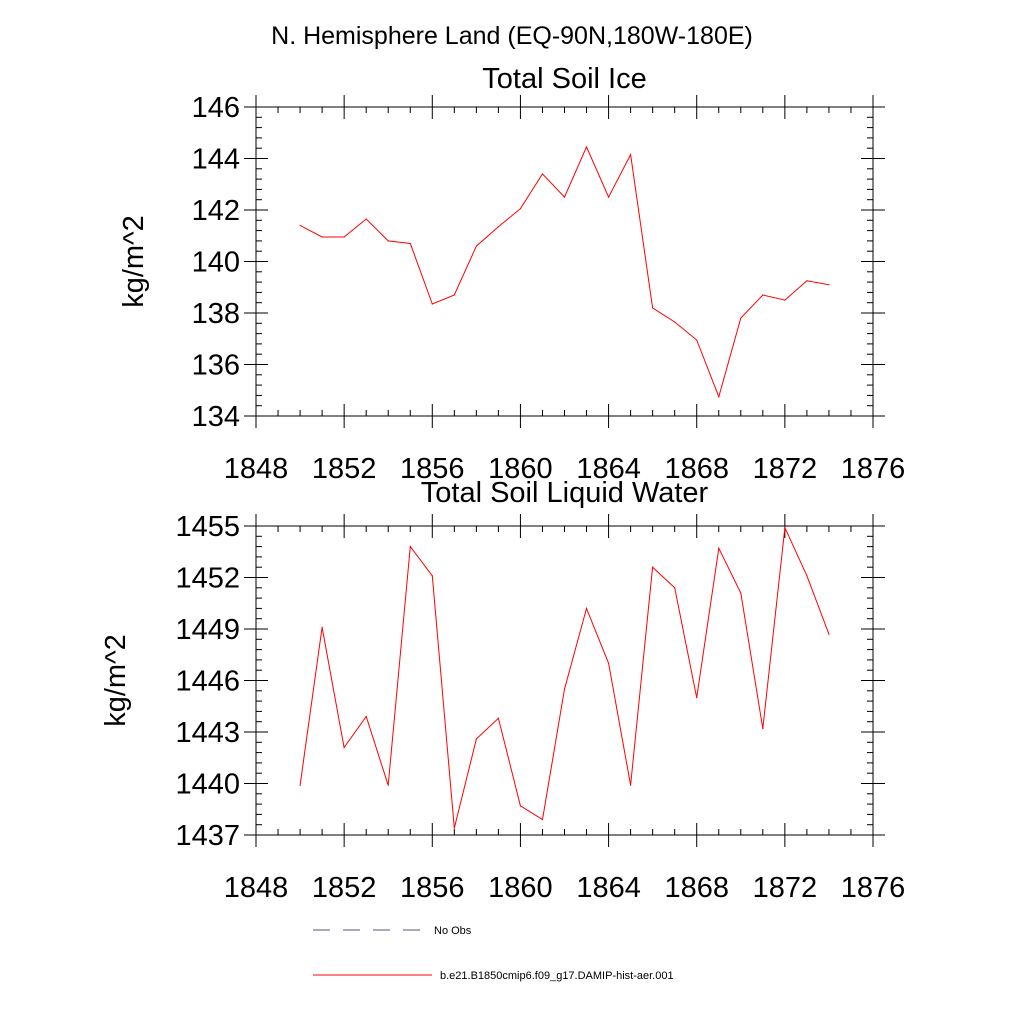 The width and height of the screenshot is (1024, 1024). Describe the element at coordinates (207, 733) in the screenshot. I see `y-tick-label: 1443` at that location.